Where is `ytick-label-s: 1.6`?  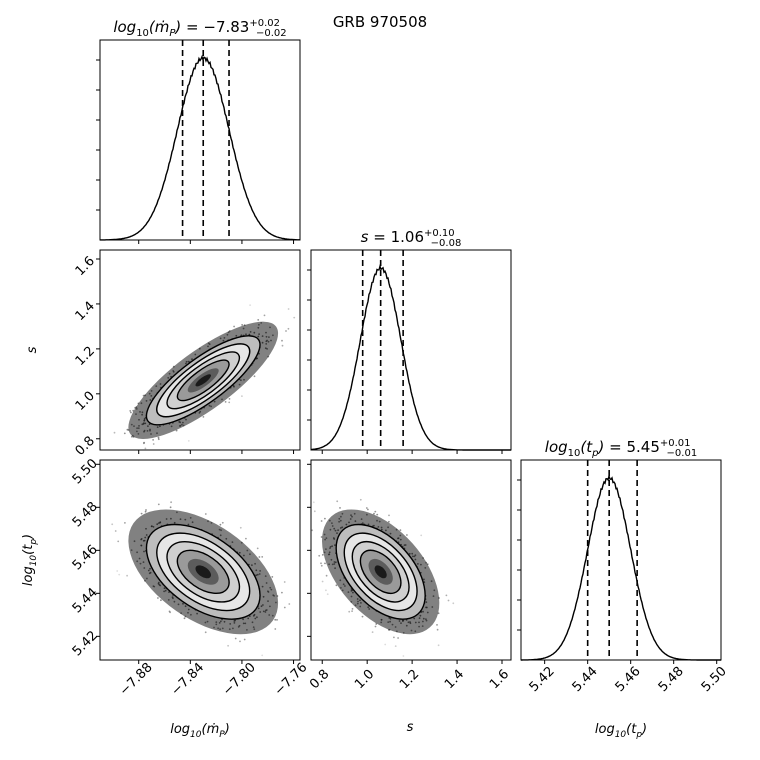
ytick-label-s: 1.6 is located at coordinates (85, 266).